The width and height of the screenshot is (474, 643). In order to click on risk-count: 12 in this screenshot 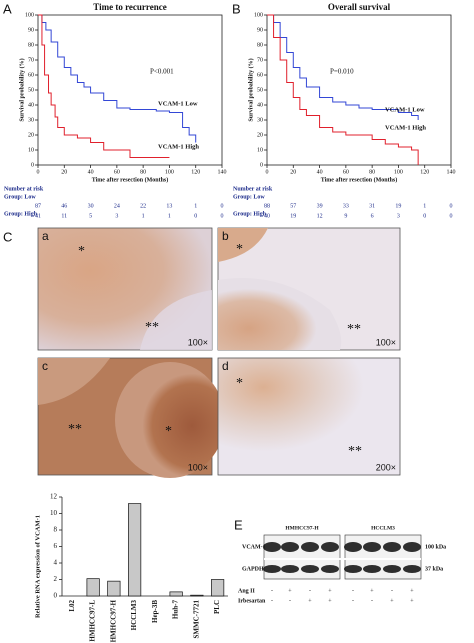, I will do `click(320, 216)`.